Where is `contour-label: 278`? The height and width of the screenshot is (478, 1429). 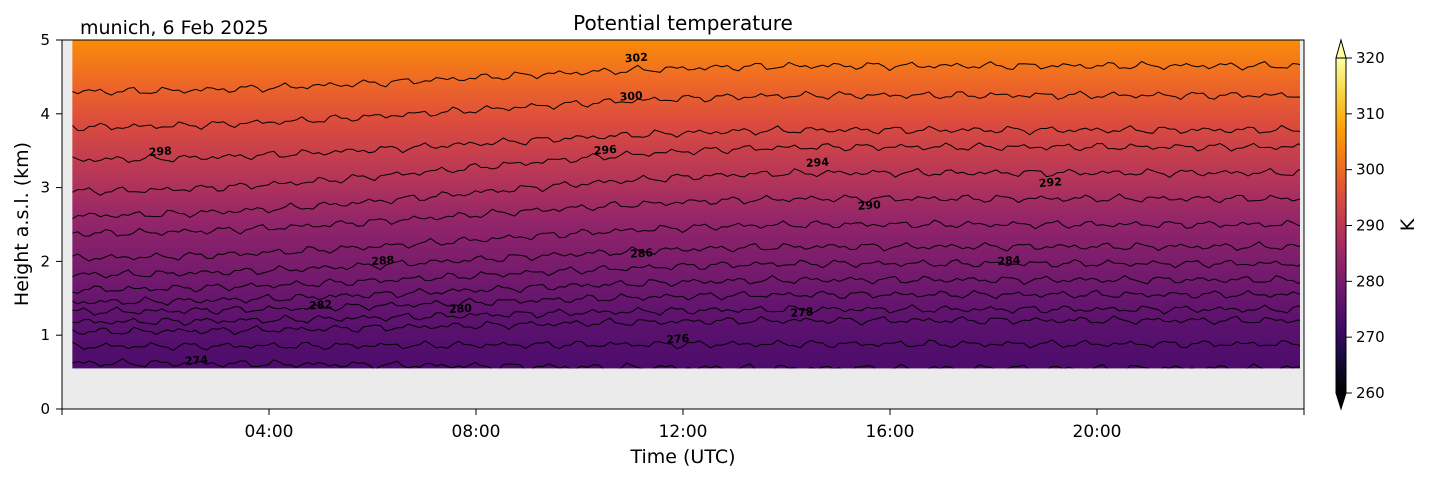
contour-label: 278 is located at coordinates (802, 312).